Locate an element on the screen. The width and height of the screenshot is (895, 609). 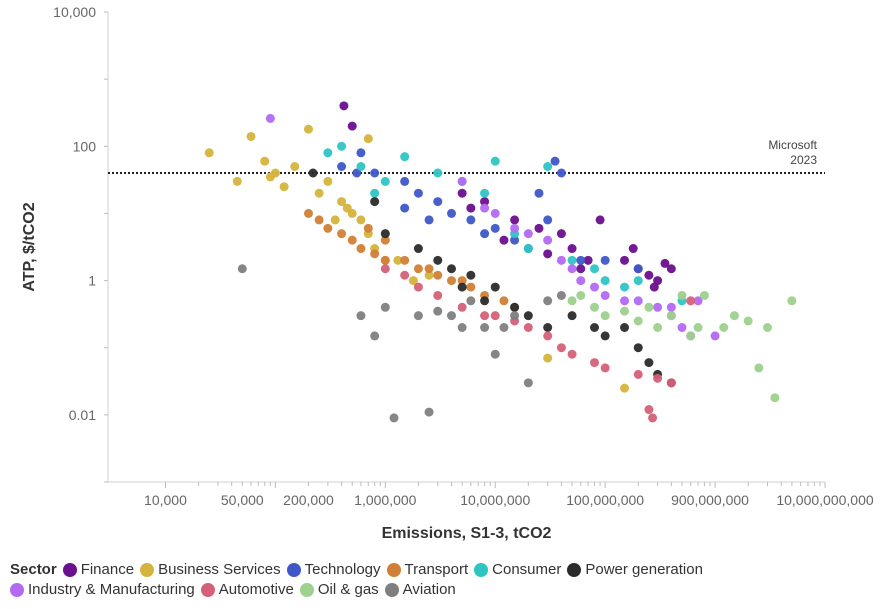
x-tick-label: 10,000,000 is located at coordinates (495, 500).